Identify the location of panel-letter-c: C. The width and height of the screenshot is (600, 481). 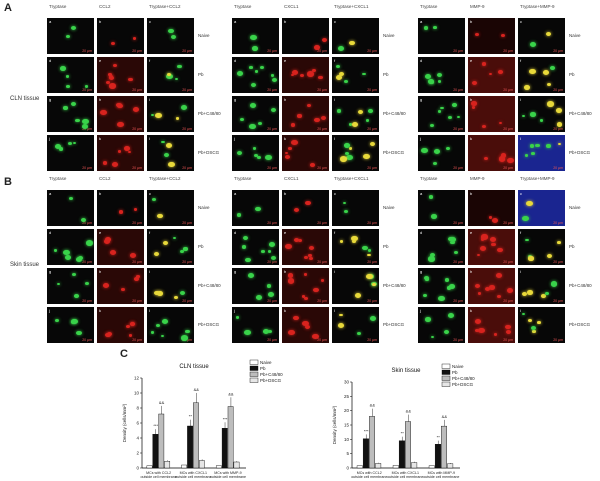
(124, 354).